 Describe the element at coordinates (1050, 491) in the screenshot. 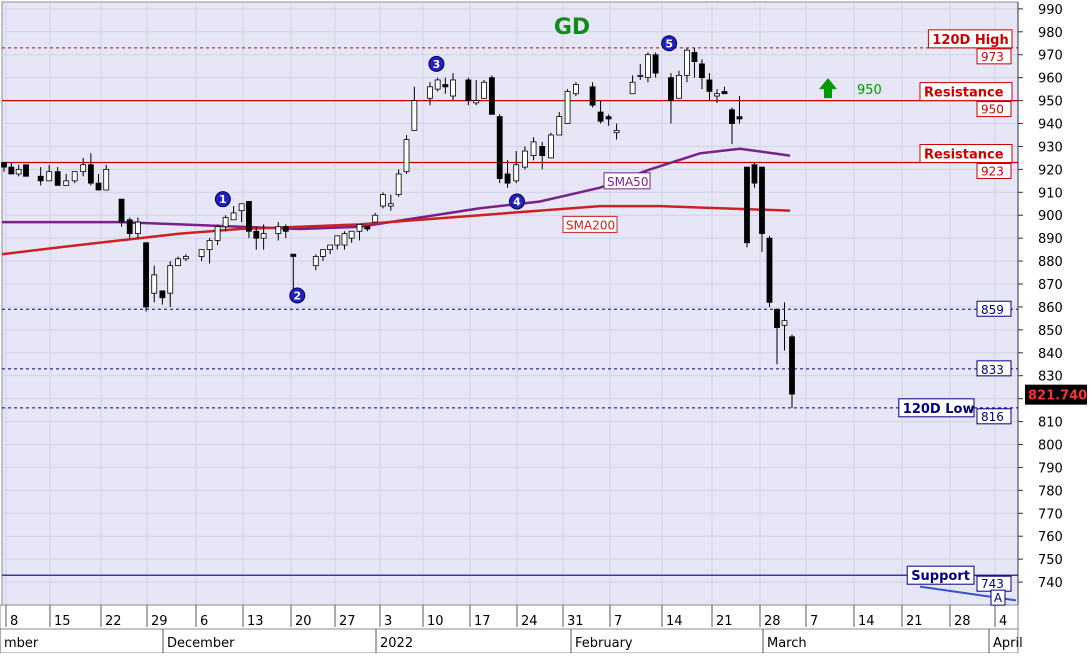

I see `y-tick-label: 780` at that location.